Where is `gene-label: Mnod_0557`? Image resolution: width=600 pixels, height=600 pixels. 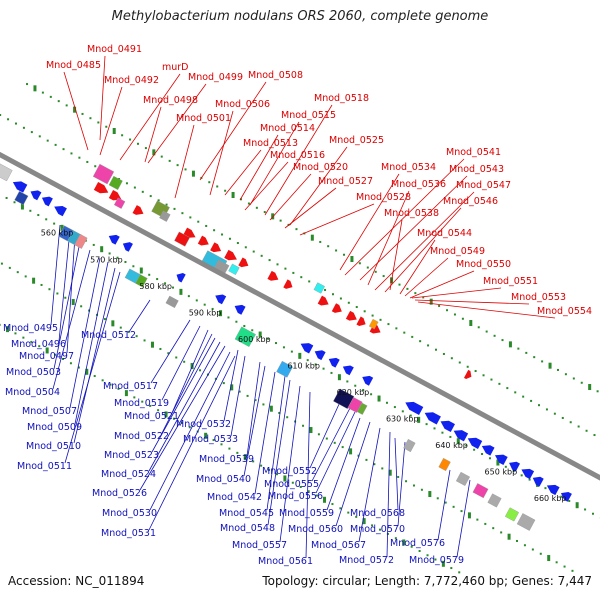
gene-label: Mnod_0557 is located at coordinates (259, 545).